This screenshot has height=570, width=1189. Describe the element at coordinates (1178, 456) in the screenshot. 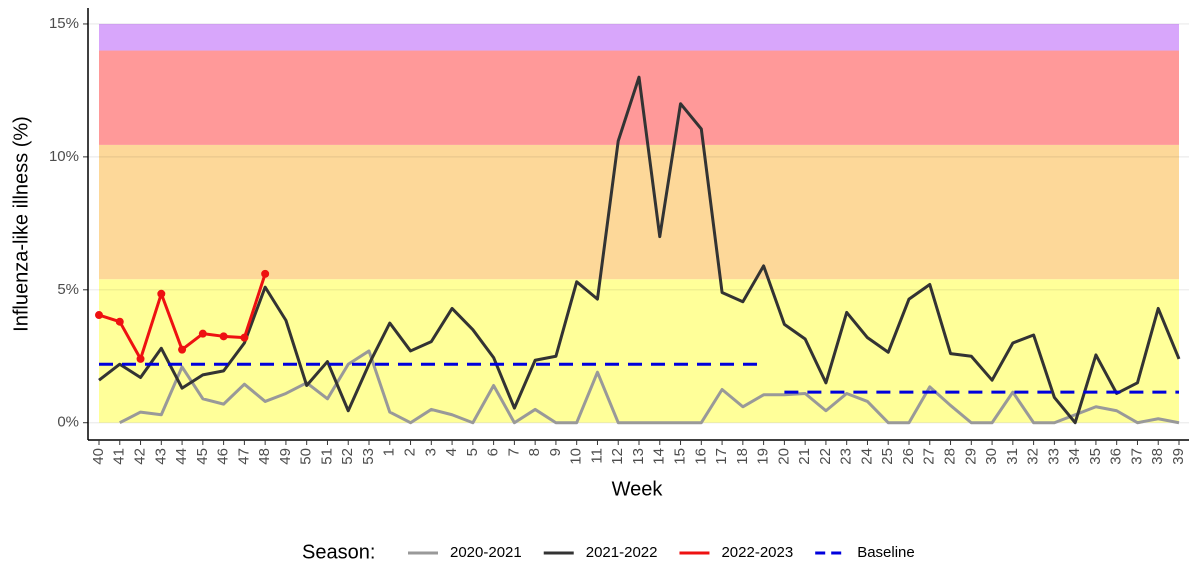

I see `x-tick-label: 39` at that location.